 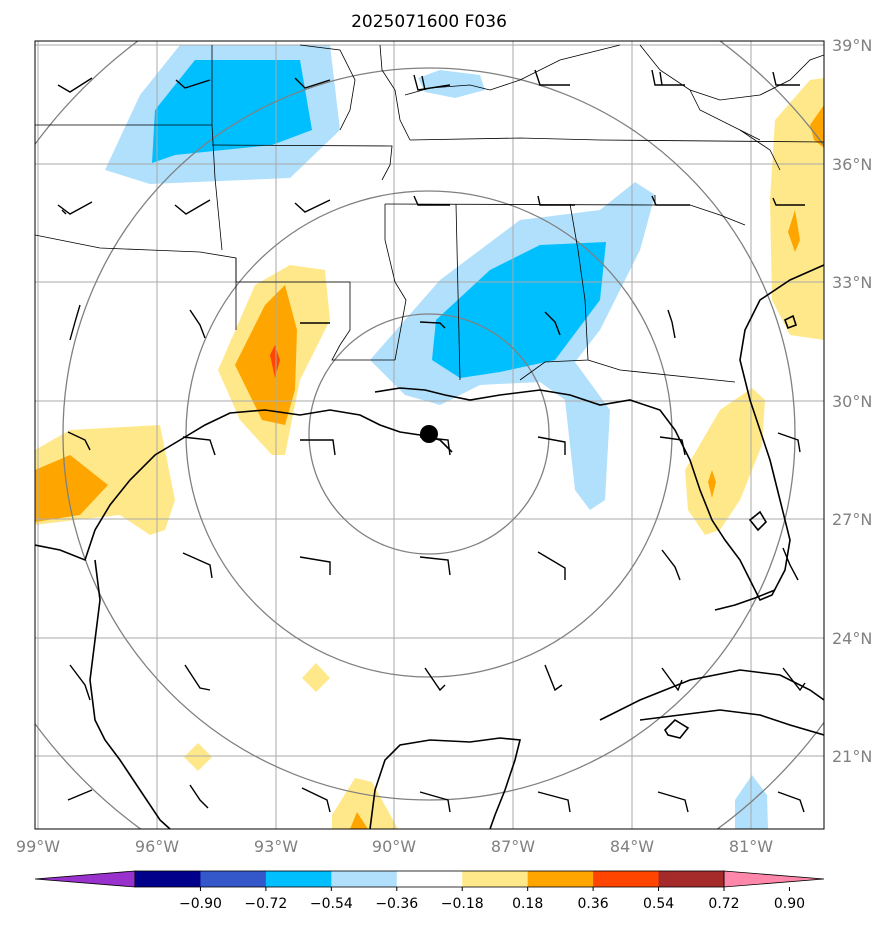 I want to click on colorbar-extend-low, so click(x=85, y=879).